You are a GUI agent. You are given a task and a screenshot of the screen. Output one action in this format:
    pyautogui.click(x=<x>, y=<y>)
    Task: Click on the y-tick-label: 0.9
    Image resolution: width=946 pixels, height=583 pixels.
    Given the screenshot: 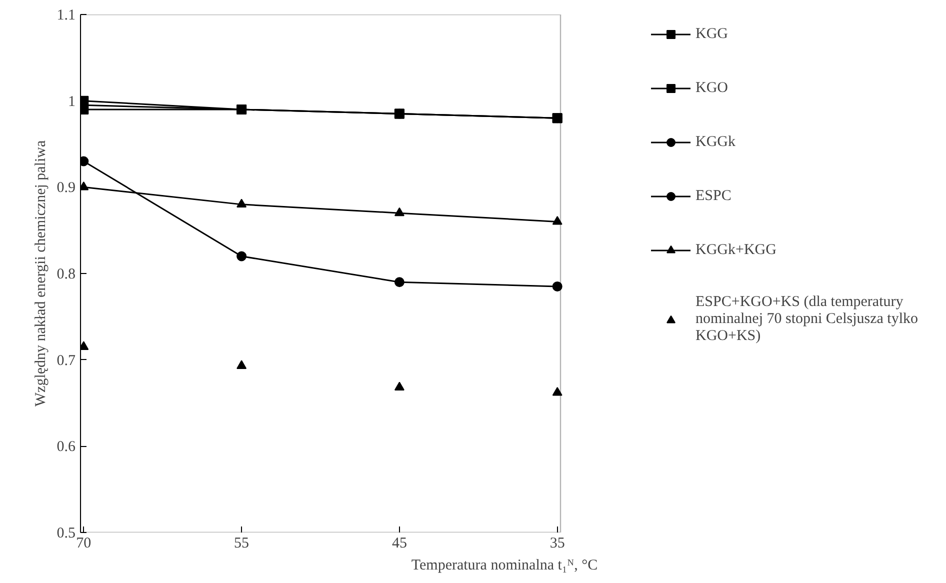 What is the action you would take?
    pyautogui.click(x=66, y=188)
    